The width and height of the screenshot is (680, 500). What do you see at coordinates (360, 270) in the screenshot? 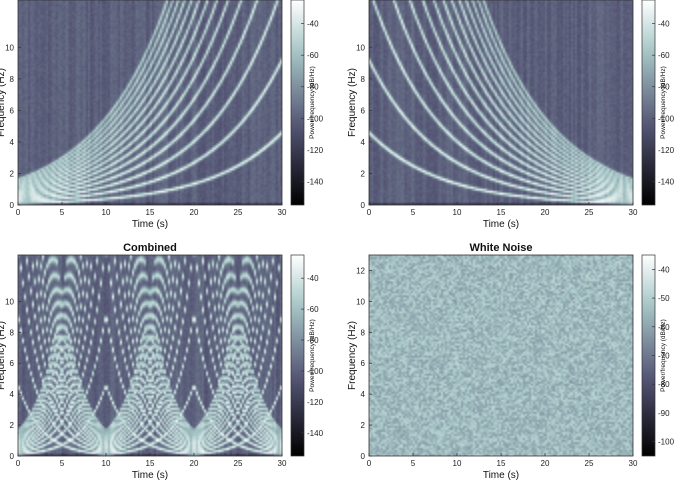
I see `y-tick-label: 12` at bounding box center [360, 270].